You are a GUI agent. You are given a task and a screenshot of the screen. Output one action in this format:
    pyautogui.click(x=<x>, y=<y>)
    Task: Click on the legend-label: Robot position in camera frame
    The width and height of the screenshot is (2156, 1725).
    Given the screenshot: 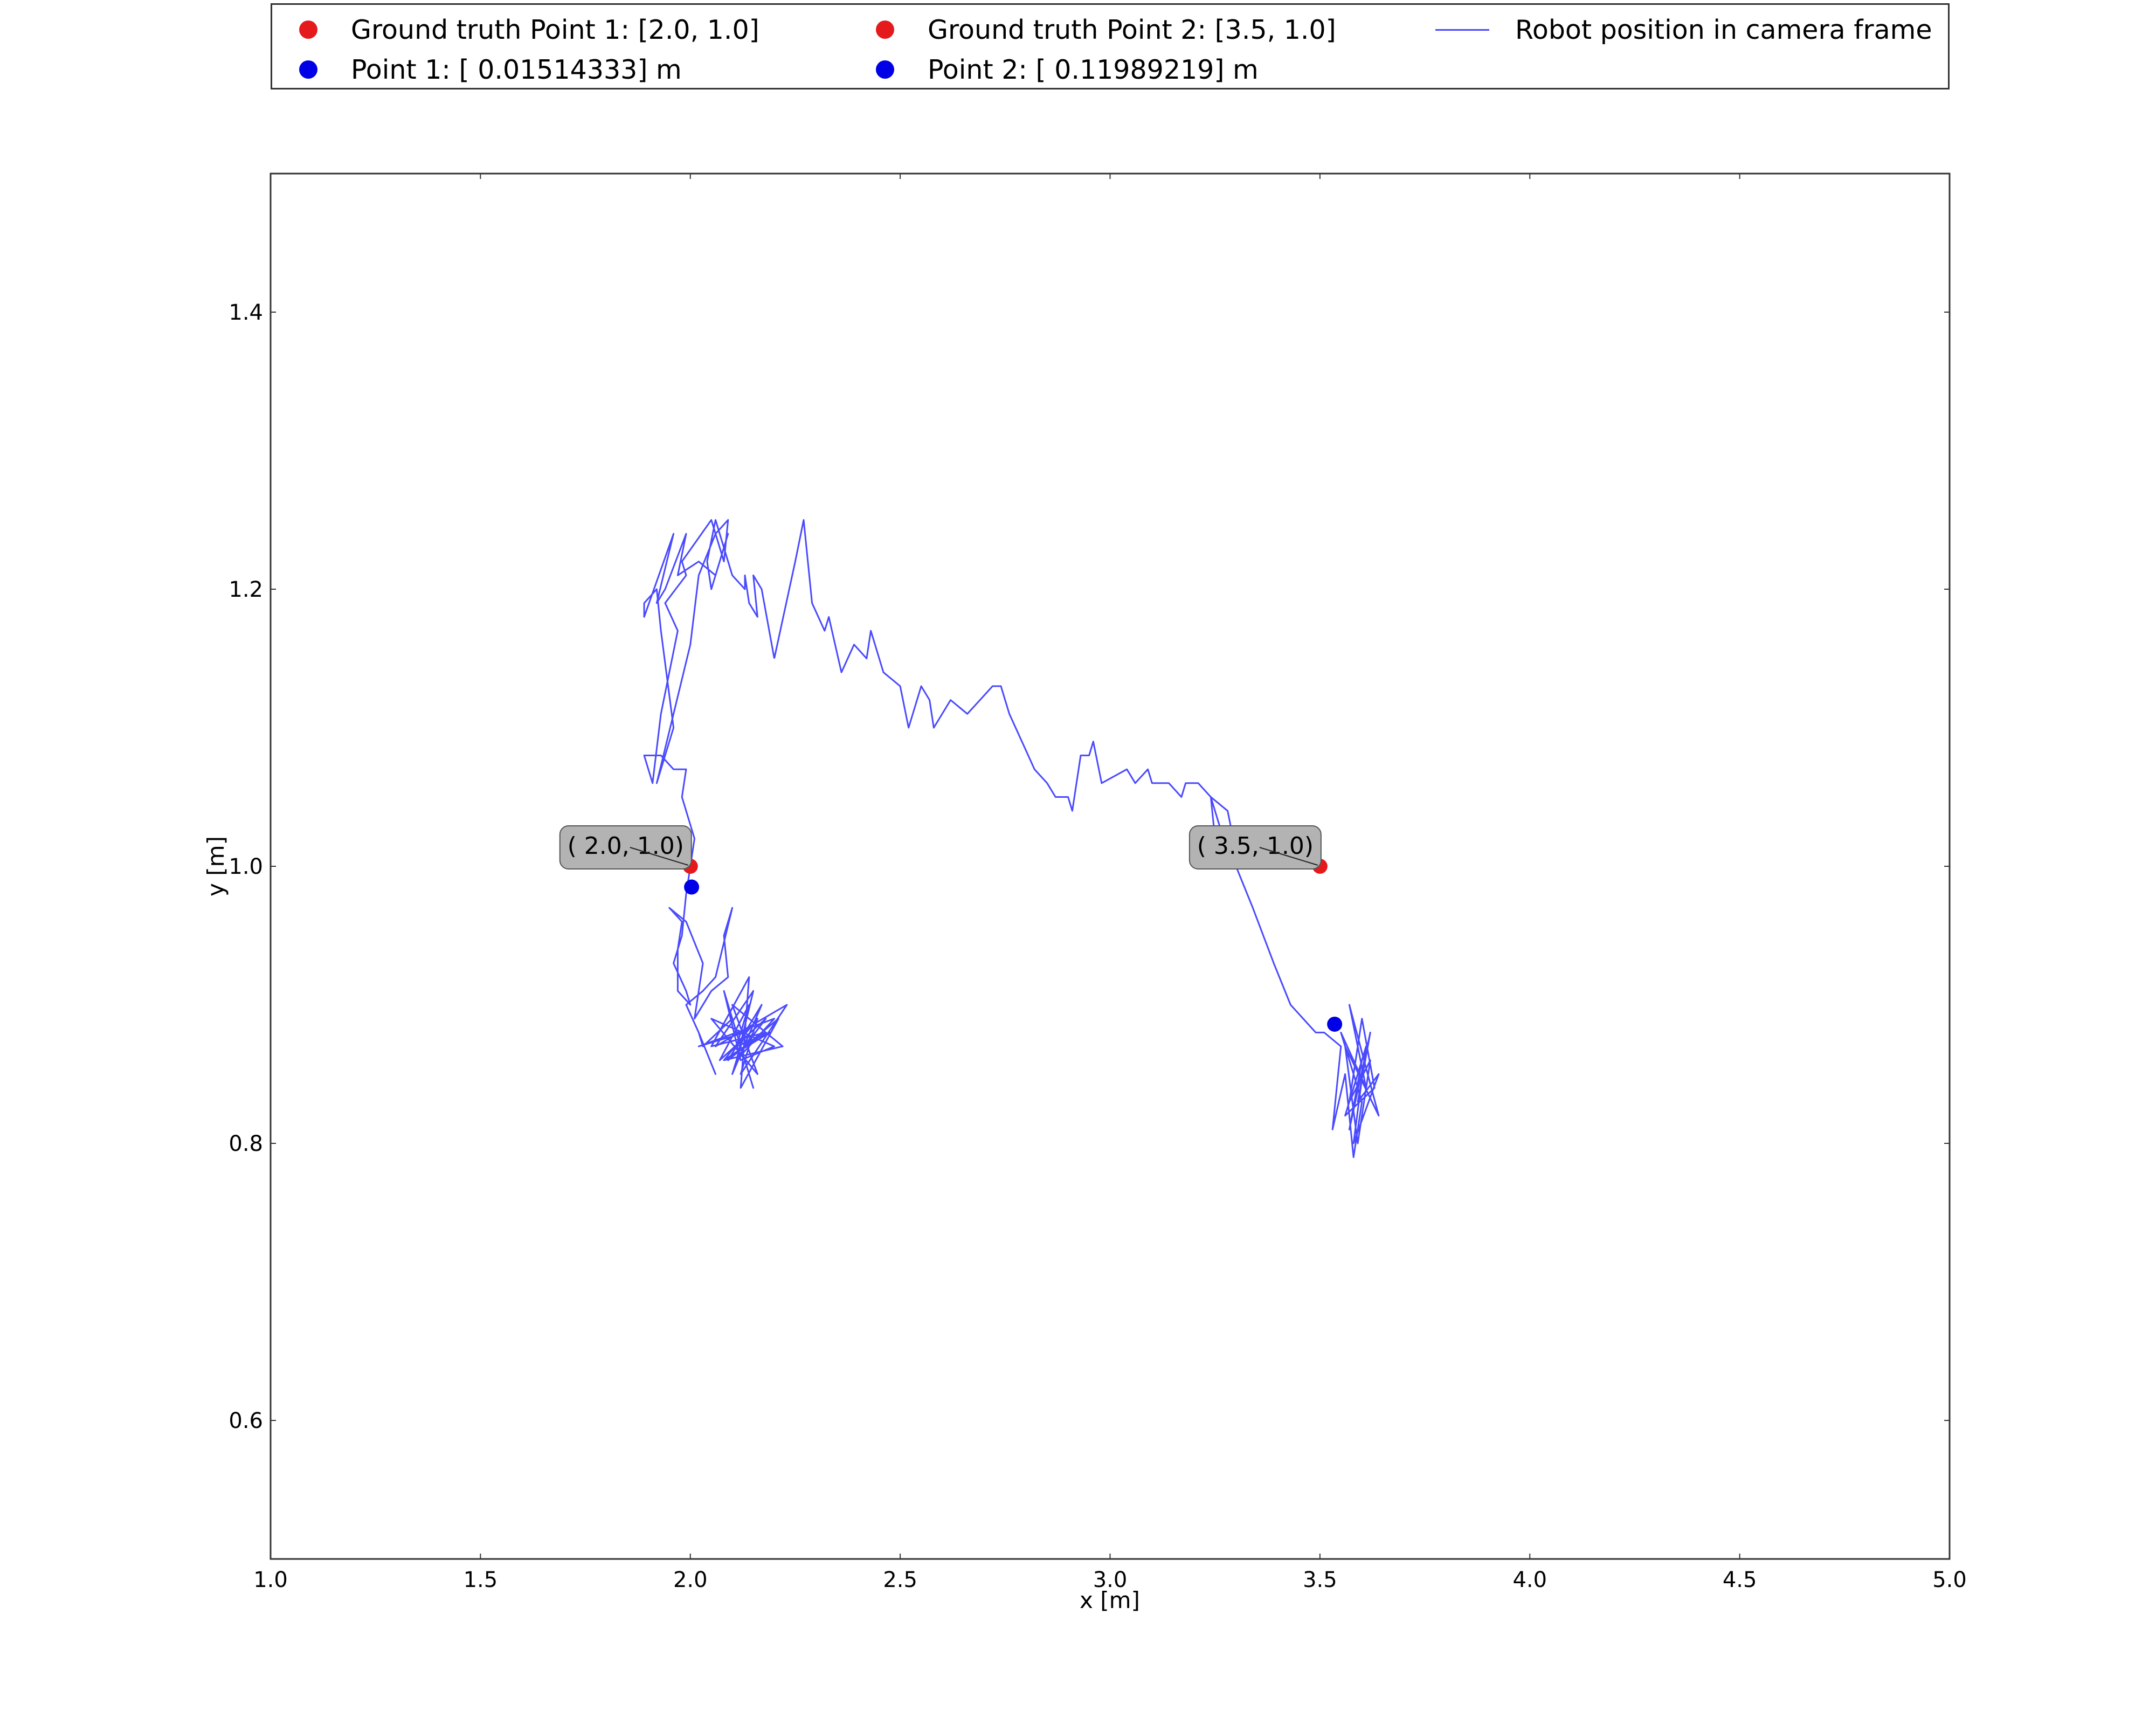 What is the action you would take?
    pyautogui.click(x=1723, y=29)
    